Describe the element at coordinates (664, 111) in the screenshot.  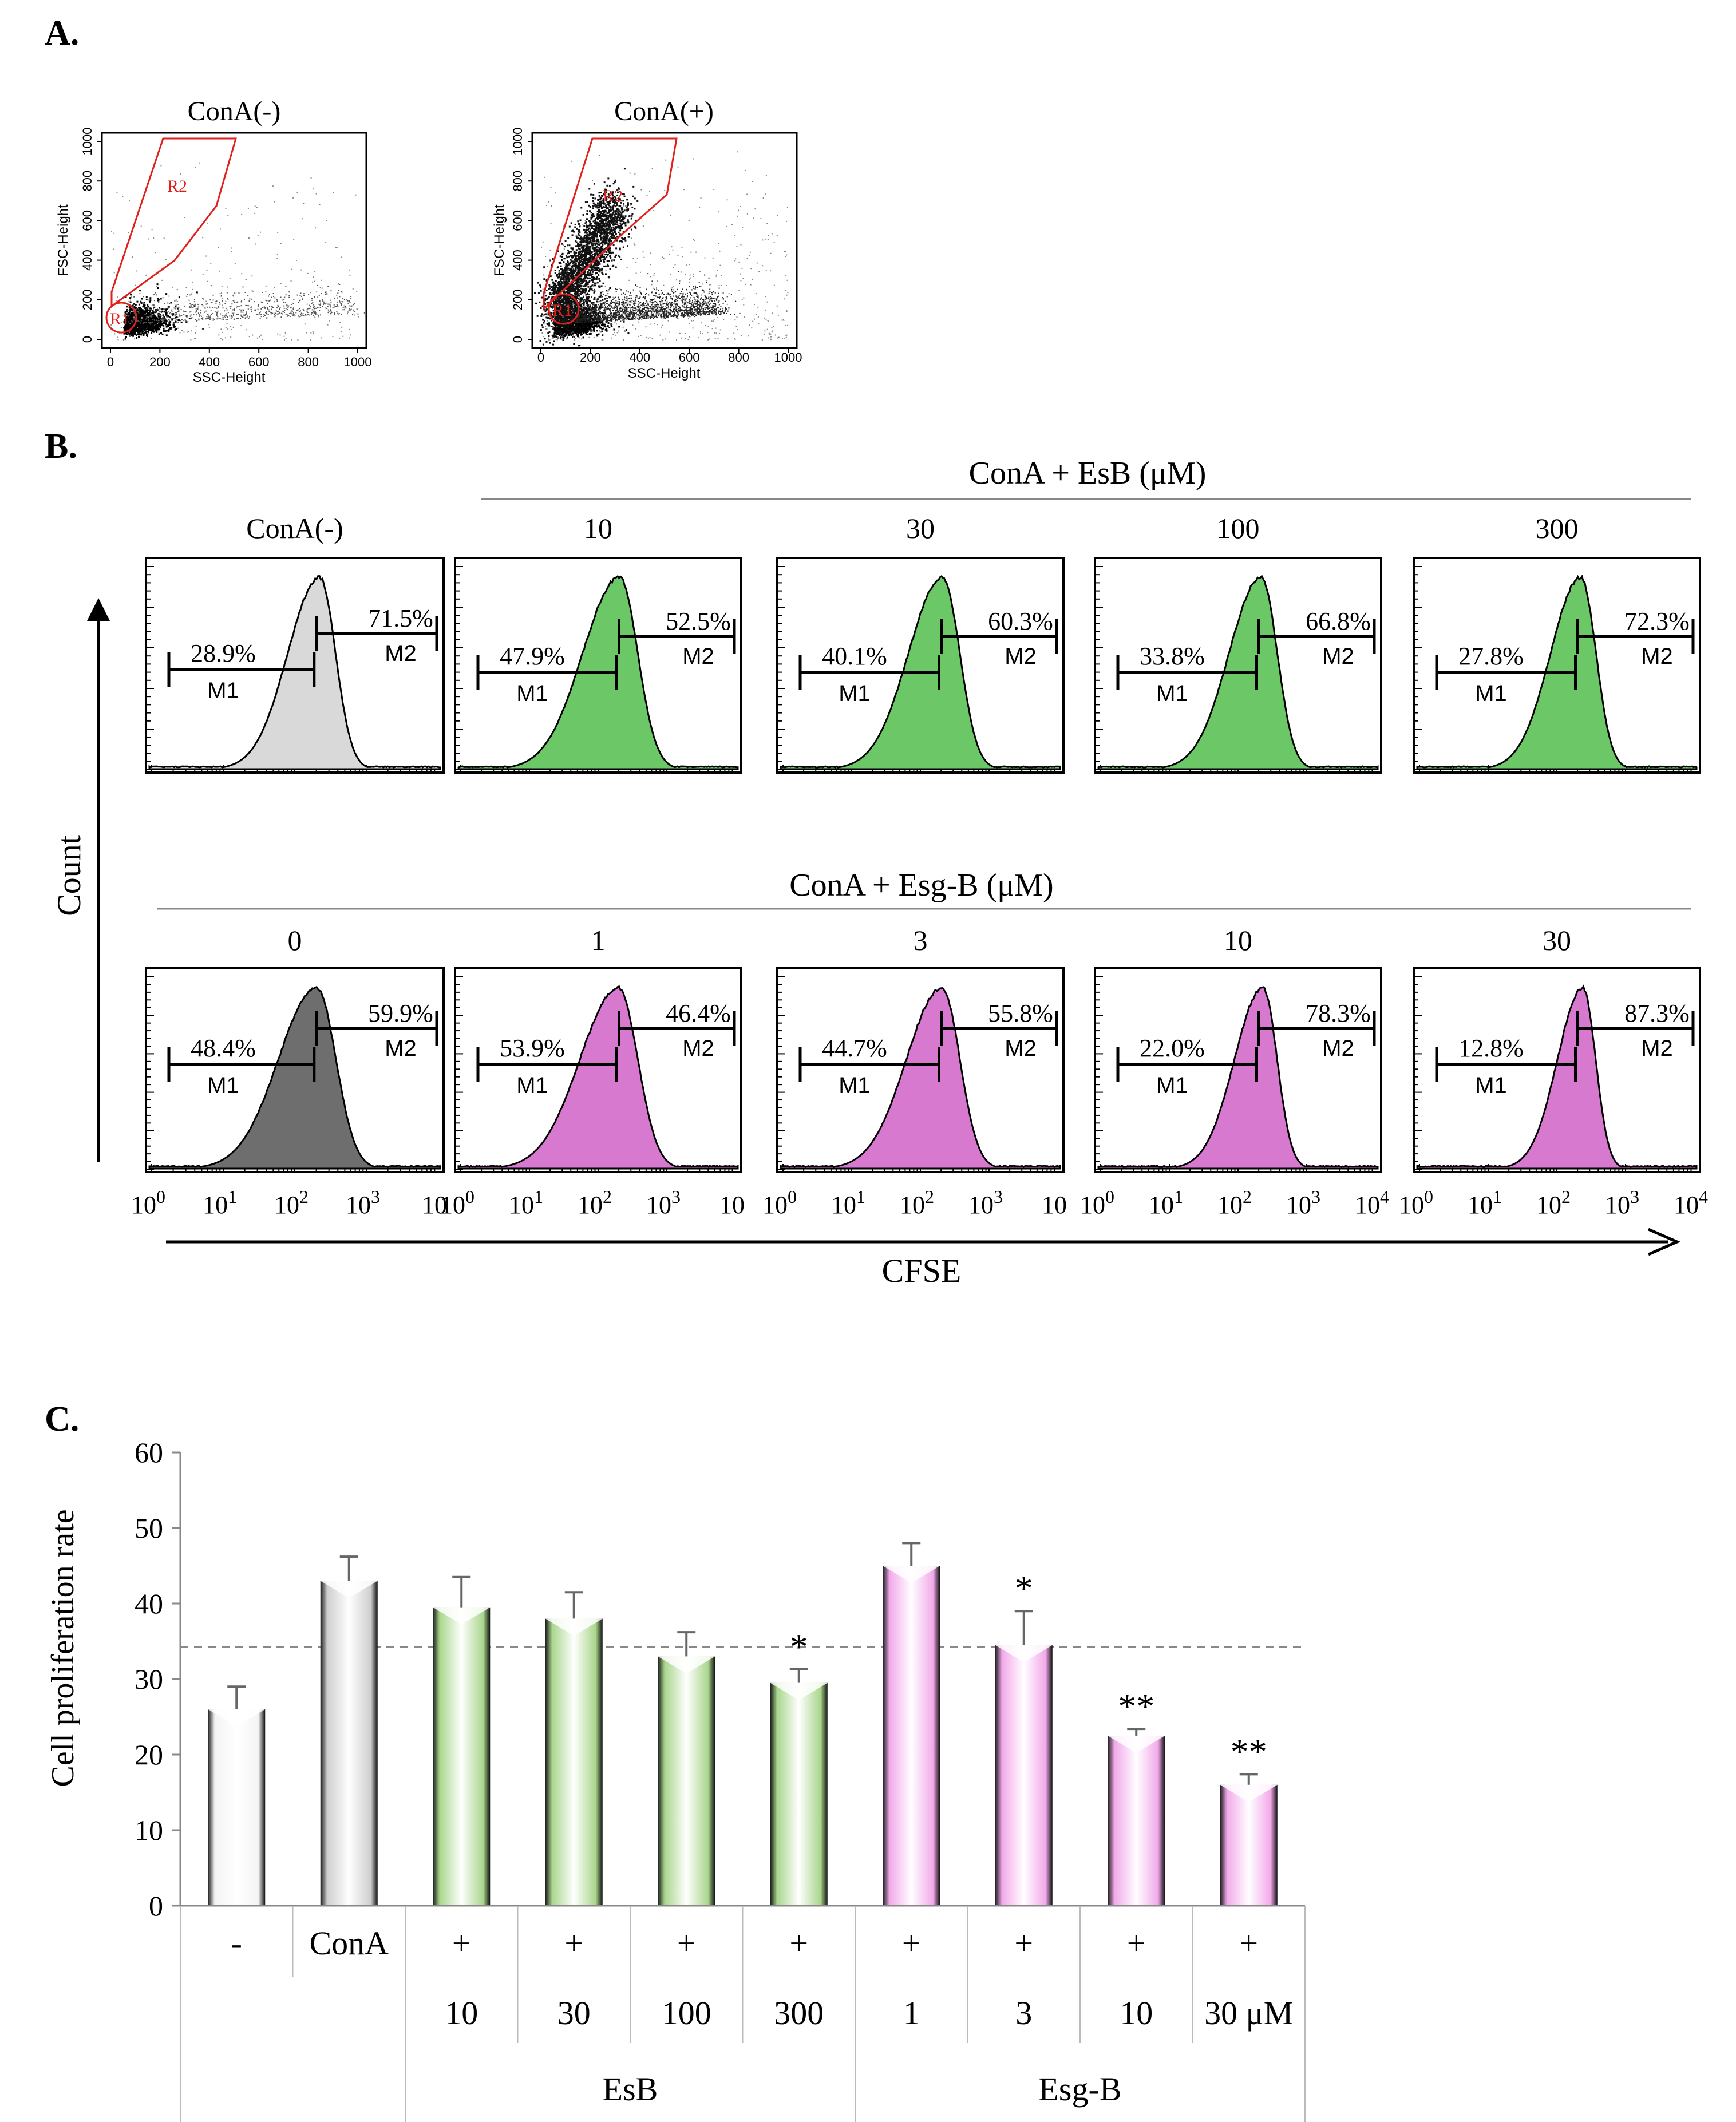
I see `scatter-title: ConA(+)` at that location.